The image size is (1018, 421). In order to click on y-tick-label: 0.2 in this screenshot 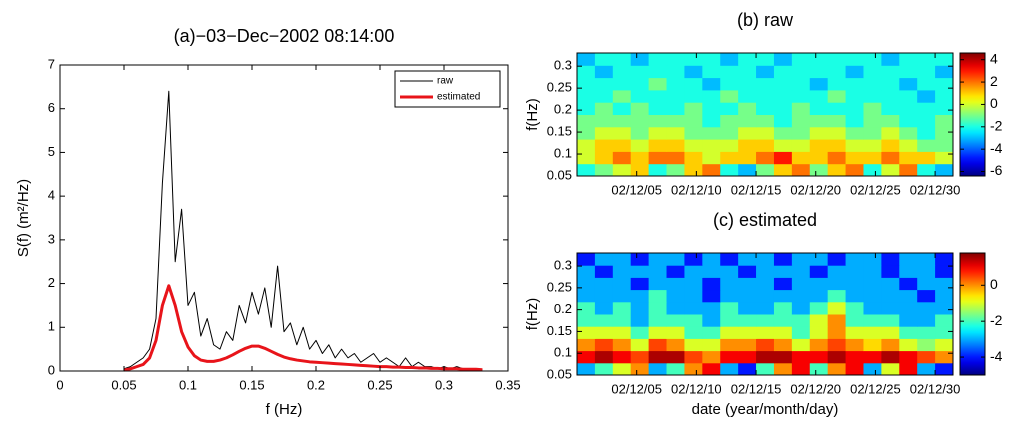, I will do `click(563, 308)`.